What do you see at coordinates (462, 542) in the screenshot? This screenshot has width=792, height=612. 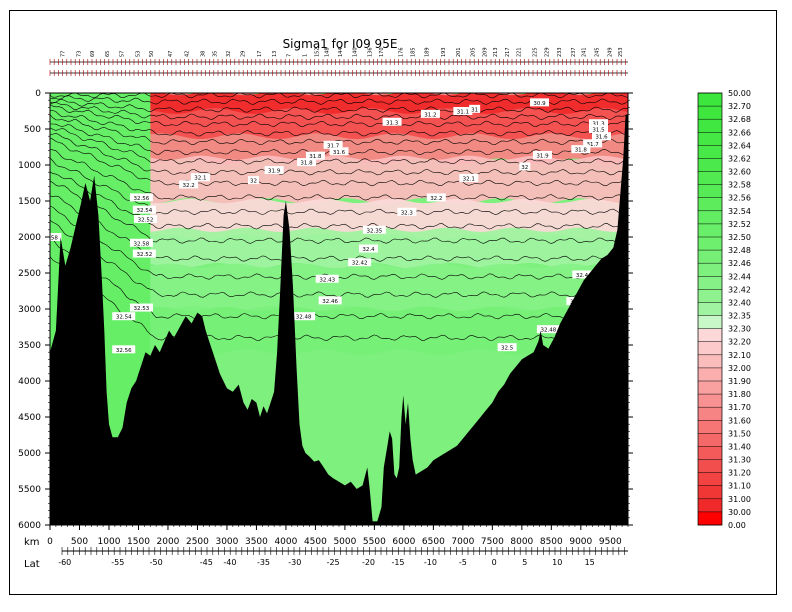 I see `x-tick-label: 7000` at bounding box center [462, 542].